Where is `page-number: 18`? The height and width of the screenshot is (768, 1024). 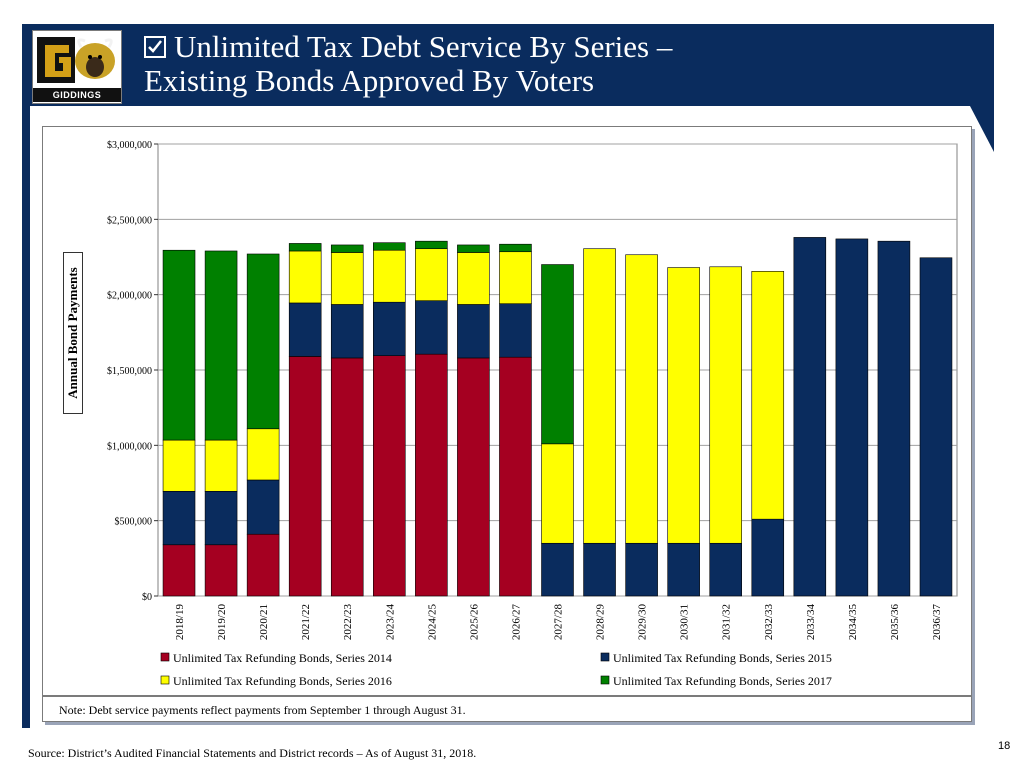 page-number: 18 is located at coordinates (1004, 746).